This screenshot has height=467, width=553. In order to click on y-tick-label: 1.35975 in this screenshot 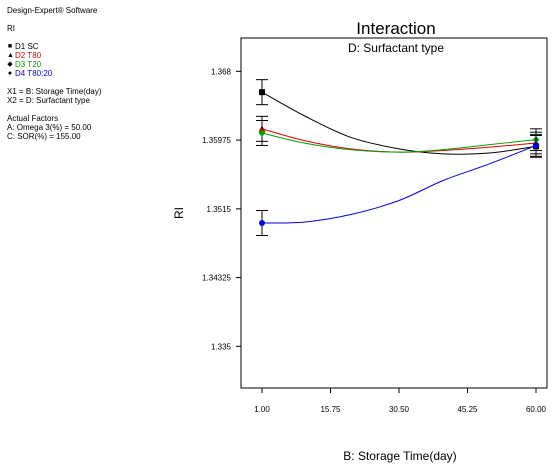, I will do `click(216, 140)`.